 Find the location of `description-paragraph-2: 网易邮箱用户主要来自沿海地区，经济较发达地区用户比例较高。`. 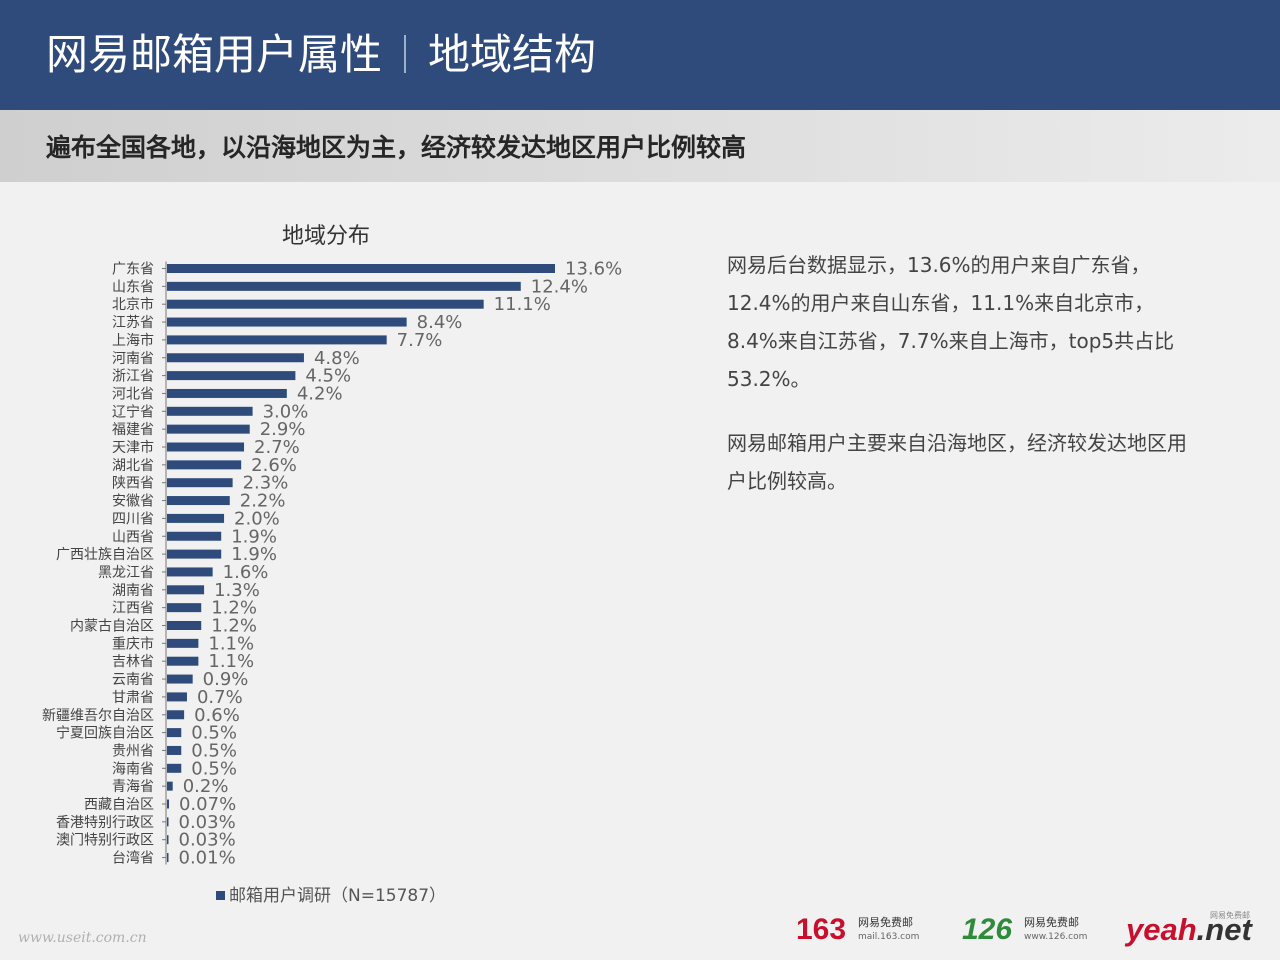

description-paragraph-2: 网易邮箱用户主要来自沿海地区，经济较发达地区用户比例较高。 is located at coordinates (957, 462).